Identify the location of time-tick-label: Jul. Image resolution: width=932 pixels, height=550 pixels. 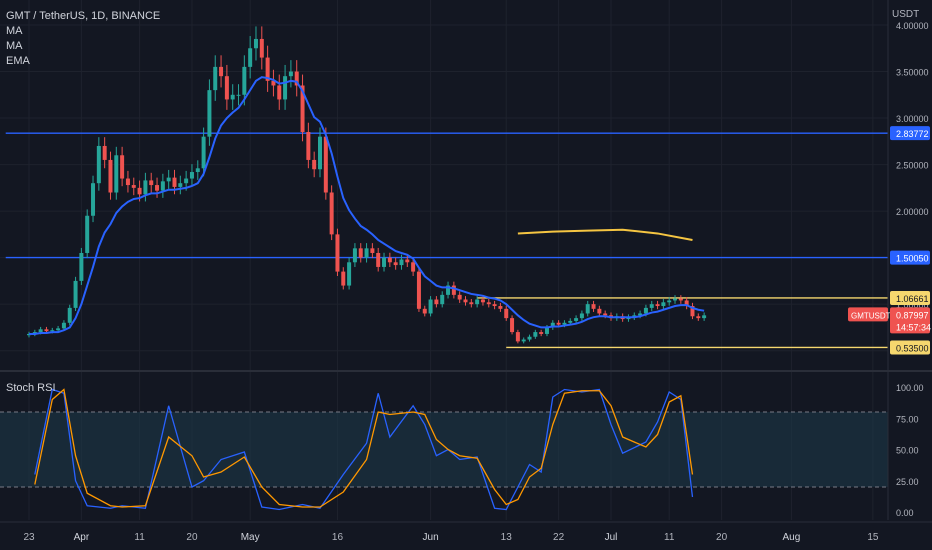
(611, 537).